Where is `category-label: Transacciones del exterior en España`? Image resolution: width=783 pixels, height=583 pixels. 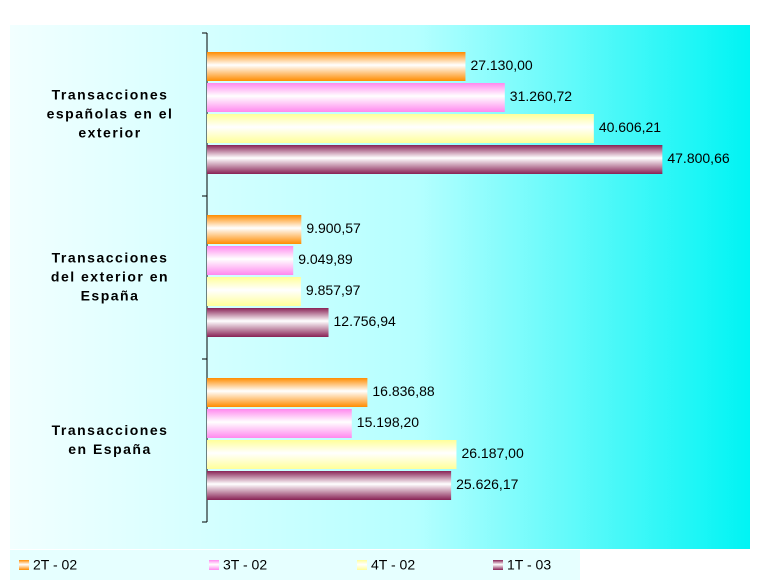
category-label: Transacciones del exterior en España is located at coordinates (110, 276).